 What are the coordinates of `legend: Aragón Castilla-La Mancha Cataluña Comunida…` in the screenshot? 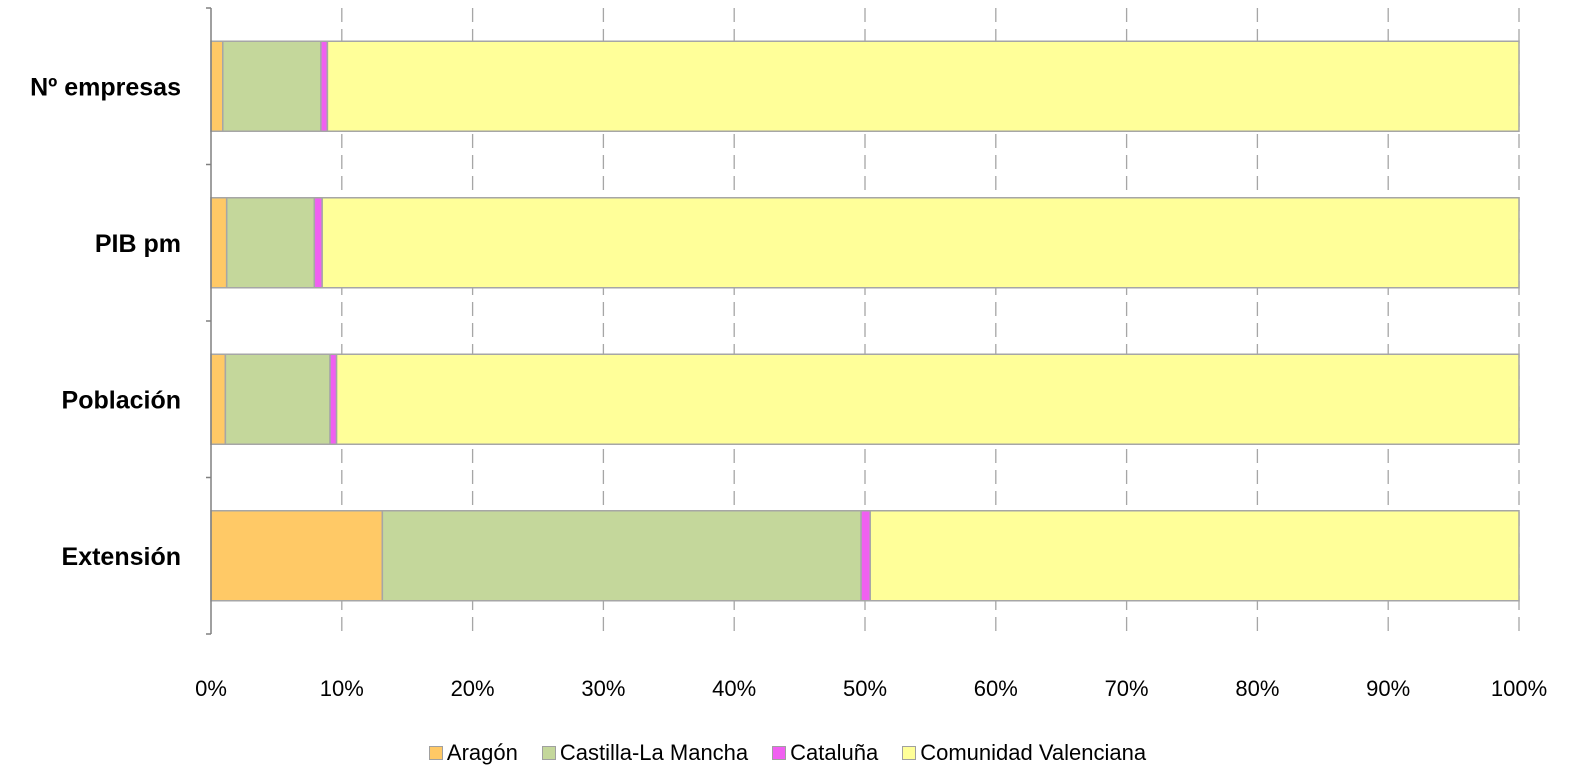 It's located at (787, 753).